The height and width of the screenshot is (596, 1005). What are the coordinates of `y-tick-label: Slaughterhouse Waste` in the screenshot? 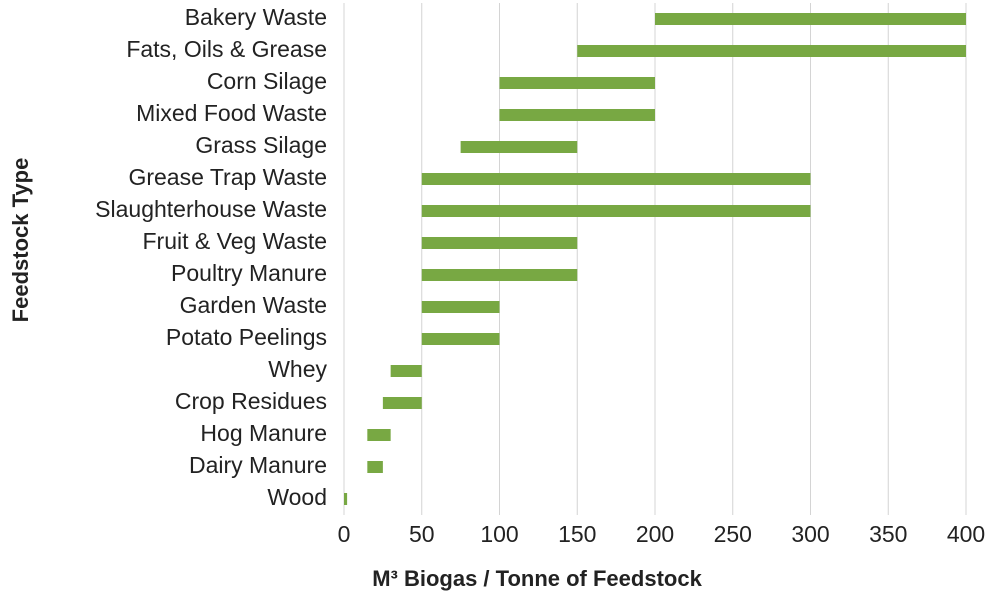 It's located at (211, 209).